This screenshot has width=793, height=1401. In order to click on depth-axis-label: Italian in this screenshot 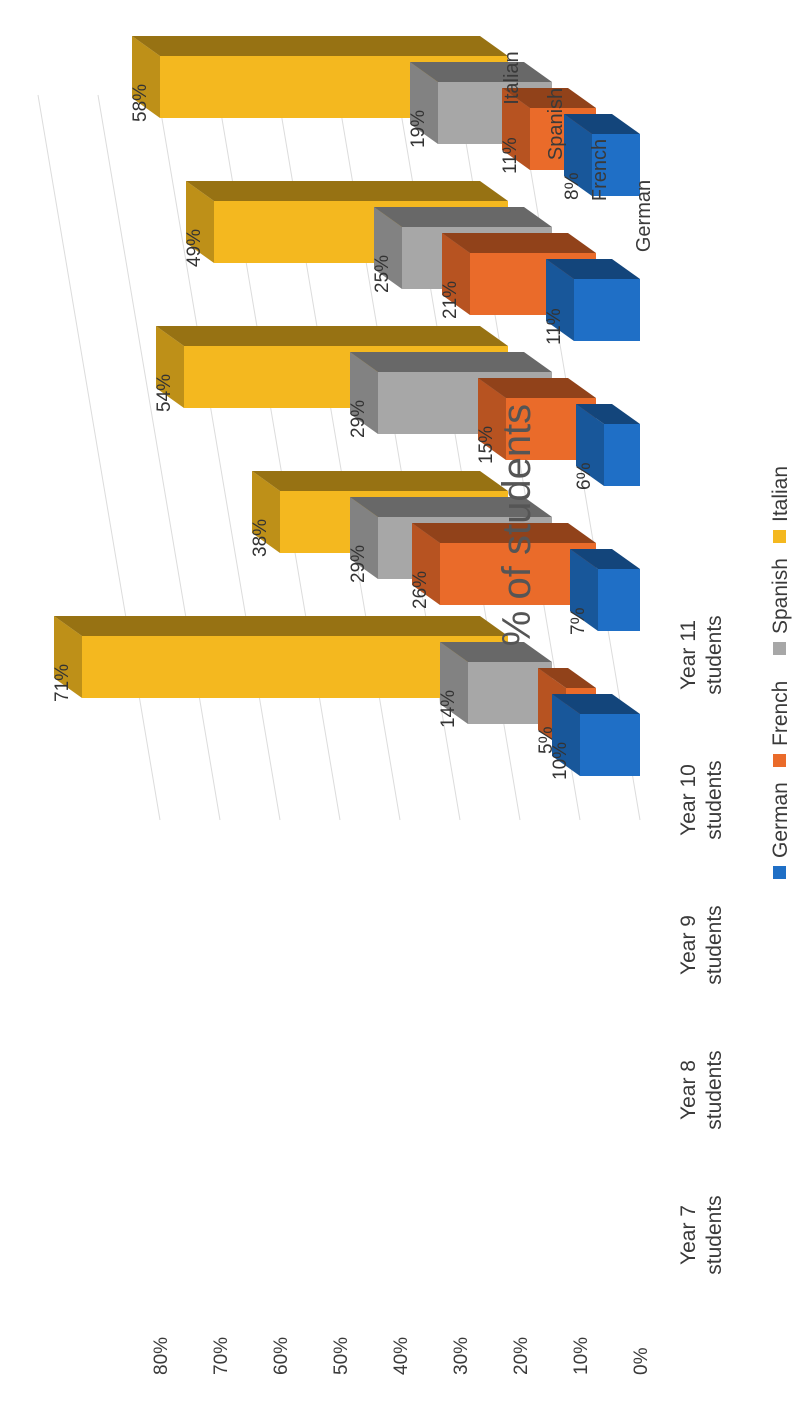, I will do `click(512, 77)`.